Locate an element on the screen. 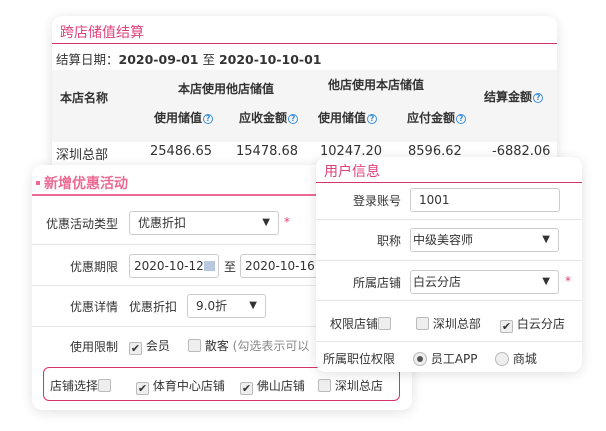 Image resolution: width=606 pixels, height=431 pixels. header-group2: 他店使用本店储值 is located at coordinates (376, 85).